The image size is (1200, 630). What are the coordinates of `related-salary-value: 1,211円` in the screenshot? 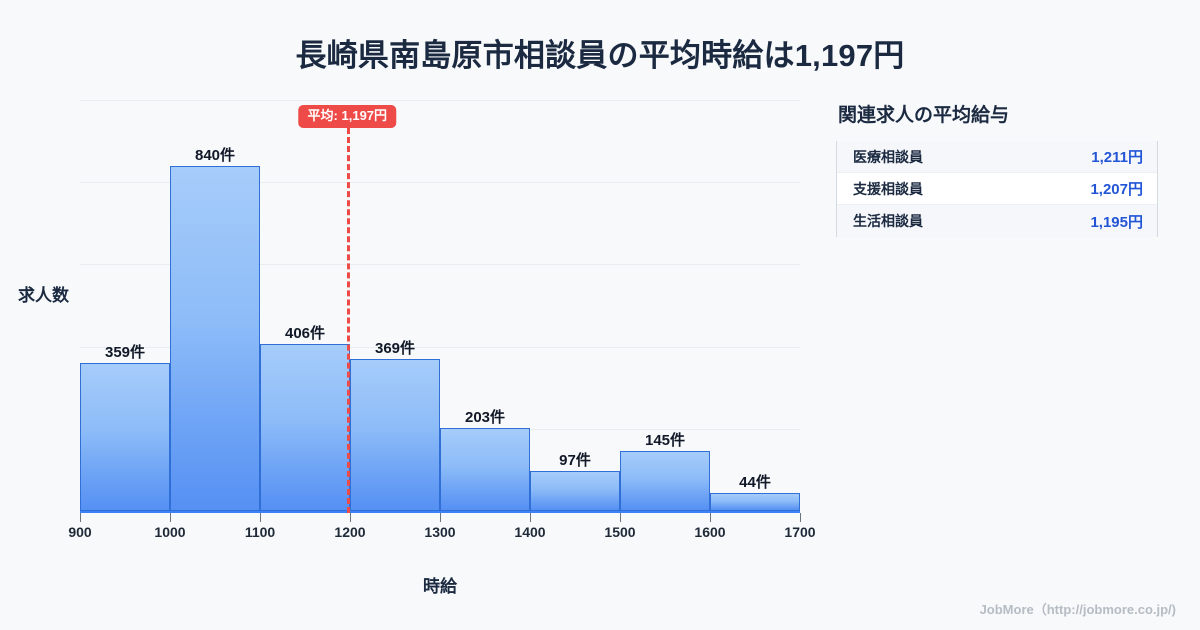 It's located at (1117, 157).